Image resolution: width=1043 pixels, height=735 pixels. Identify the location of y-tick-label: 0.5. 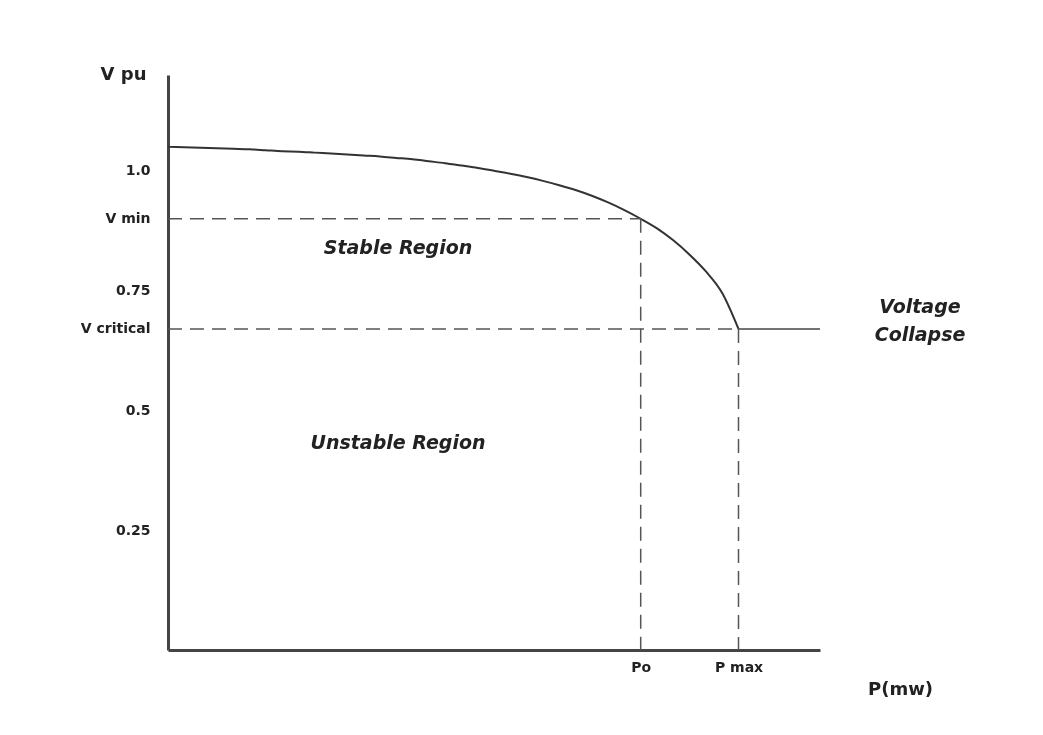
(138, 409).